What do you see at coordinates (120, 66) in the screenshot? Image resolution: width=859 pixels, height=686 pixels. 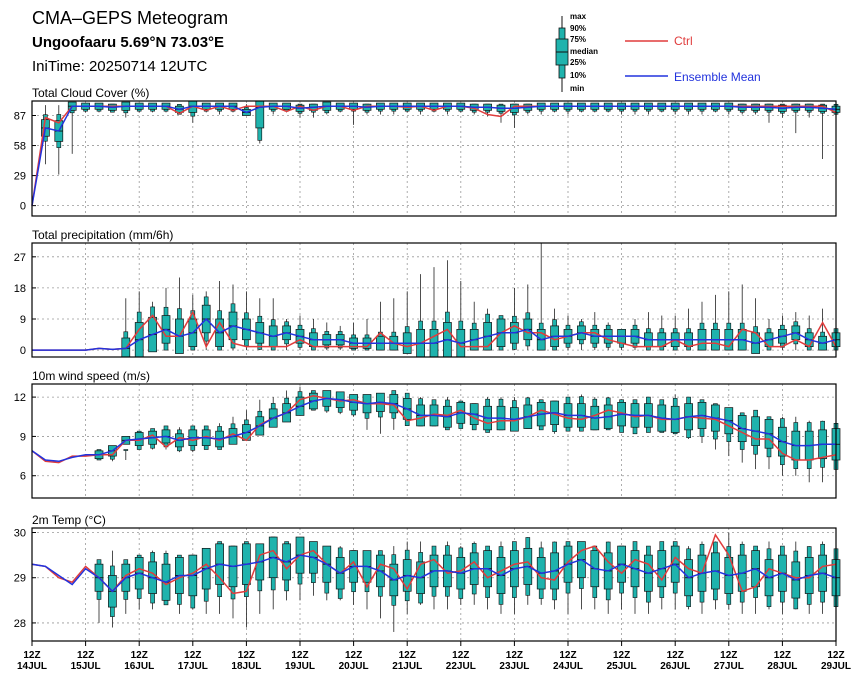 I see `init-time-label: IniTime: 20250714 12UTC` at bounding box center [120, 66].